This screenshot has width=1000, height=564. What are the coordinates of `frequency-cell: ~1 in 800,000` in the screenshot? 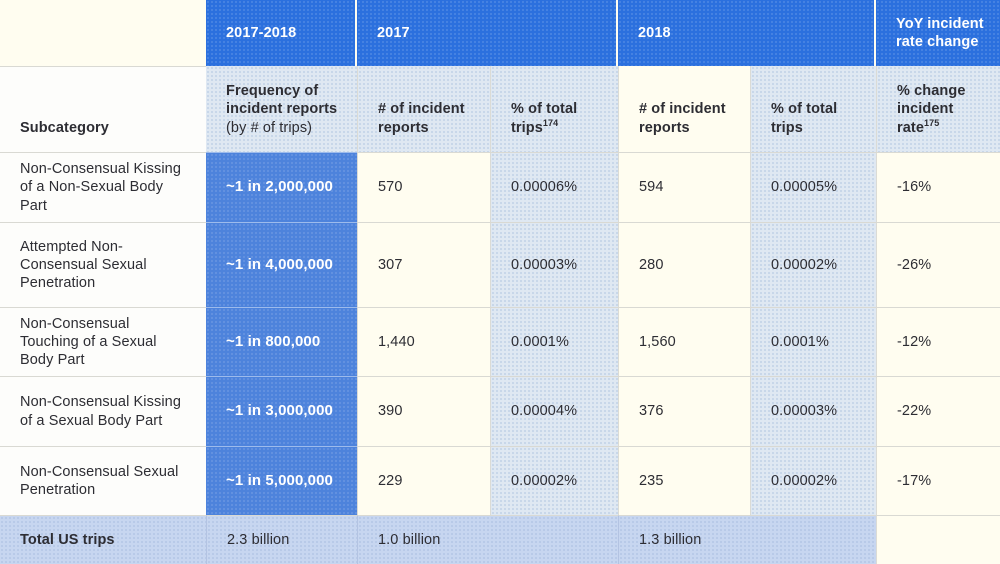 It's located at (281, 341).